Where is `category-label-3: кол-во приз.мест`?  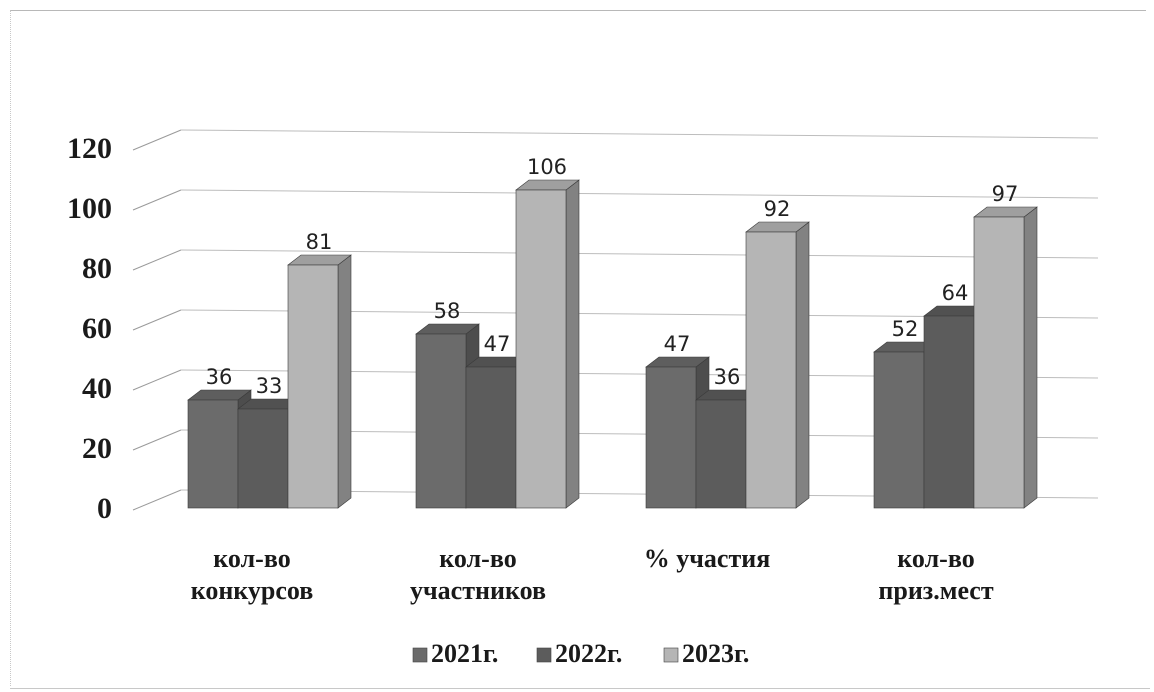
category-label-3: кол-во приз.мест is located at coordinates (935, 574).